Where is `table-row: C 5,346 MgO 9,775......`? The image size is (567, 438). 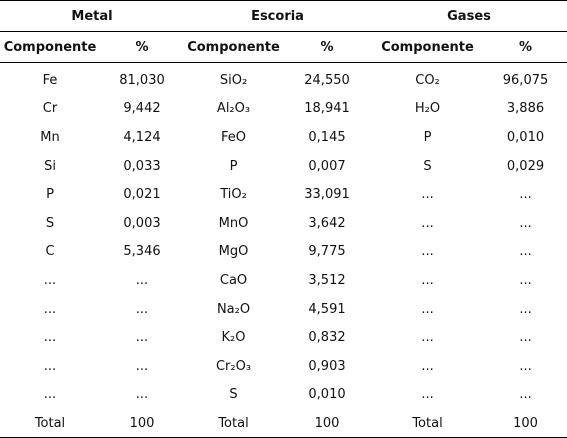 table-row: C 5,346 MgO 9,775...... is located at coordinates (283, 252).